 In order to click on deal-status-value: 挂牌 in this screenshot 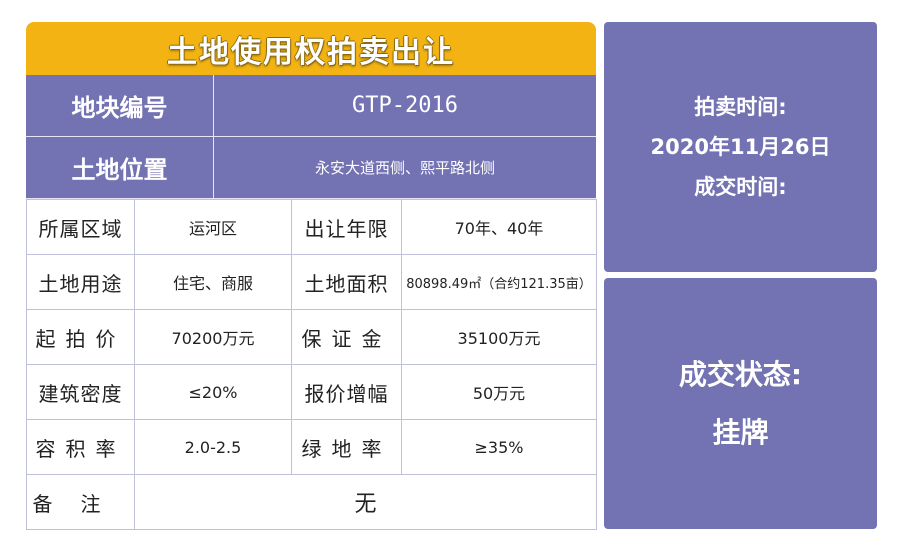, I will do `click(740, 432)`.